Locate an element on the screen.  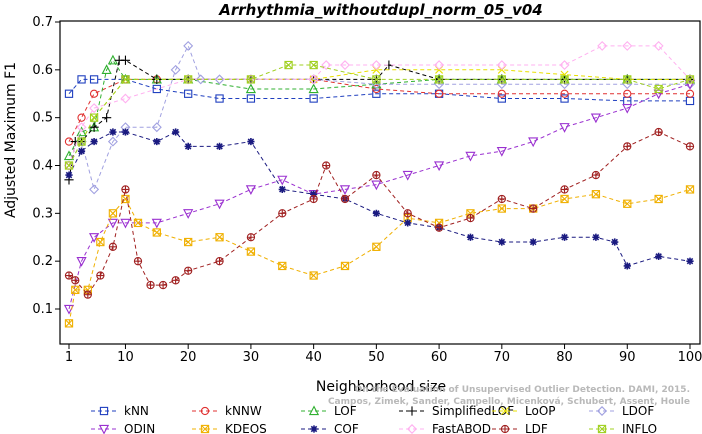
legend-item-kdeos: KDEOS is located at coordinates (229, 428).